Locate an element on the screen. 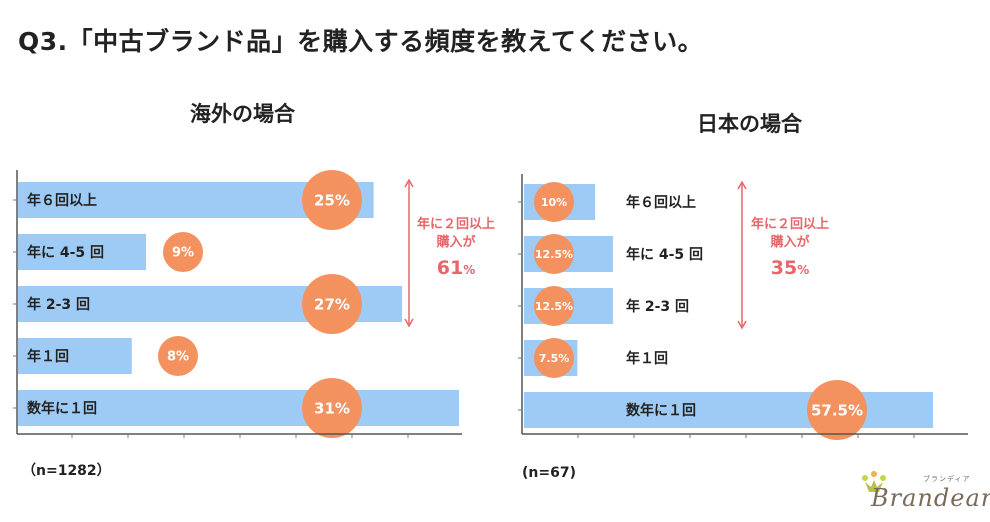 The height and width of the screenshot is (522, 990). sample-size-japan: (n=67) is located at coordinates (549, 473).